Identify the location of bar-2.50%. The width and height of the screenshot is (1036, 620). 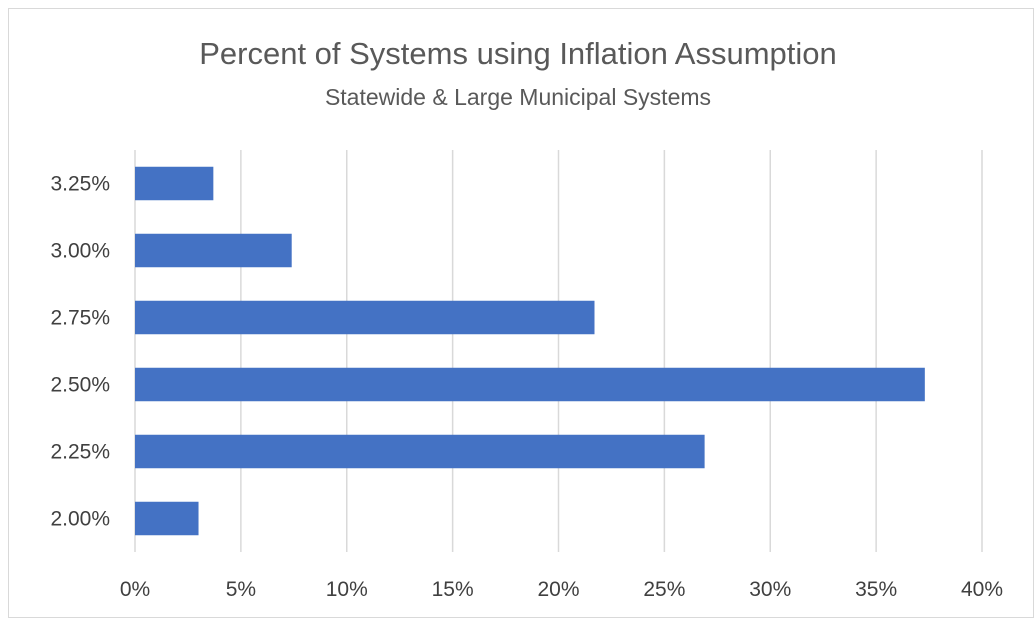
(530, 384).